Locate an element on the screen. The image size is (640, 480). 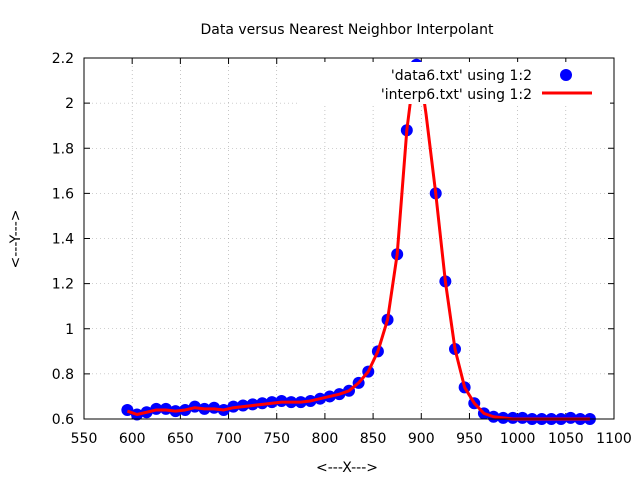
x-tick-label: 900 is located at coordinates (421, 439).